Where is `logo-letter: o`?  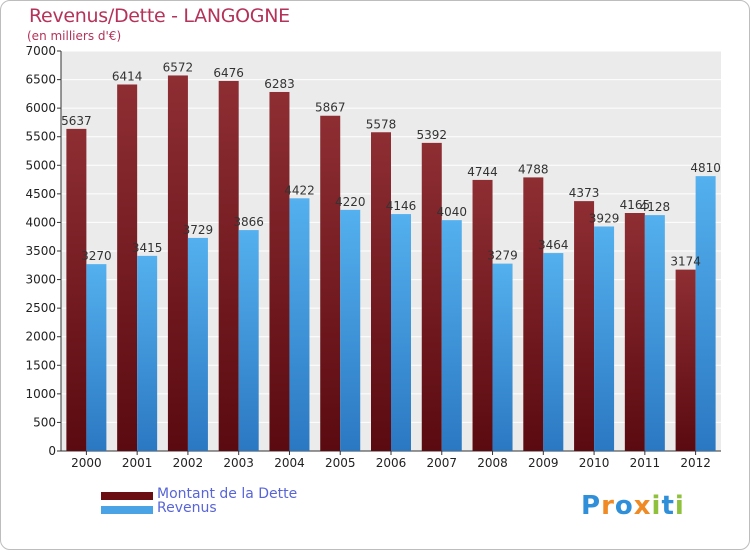 logo-letter: o is located at coordinates (624, 506).